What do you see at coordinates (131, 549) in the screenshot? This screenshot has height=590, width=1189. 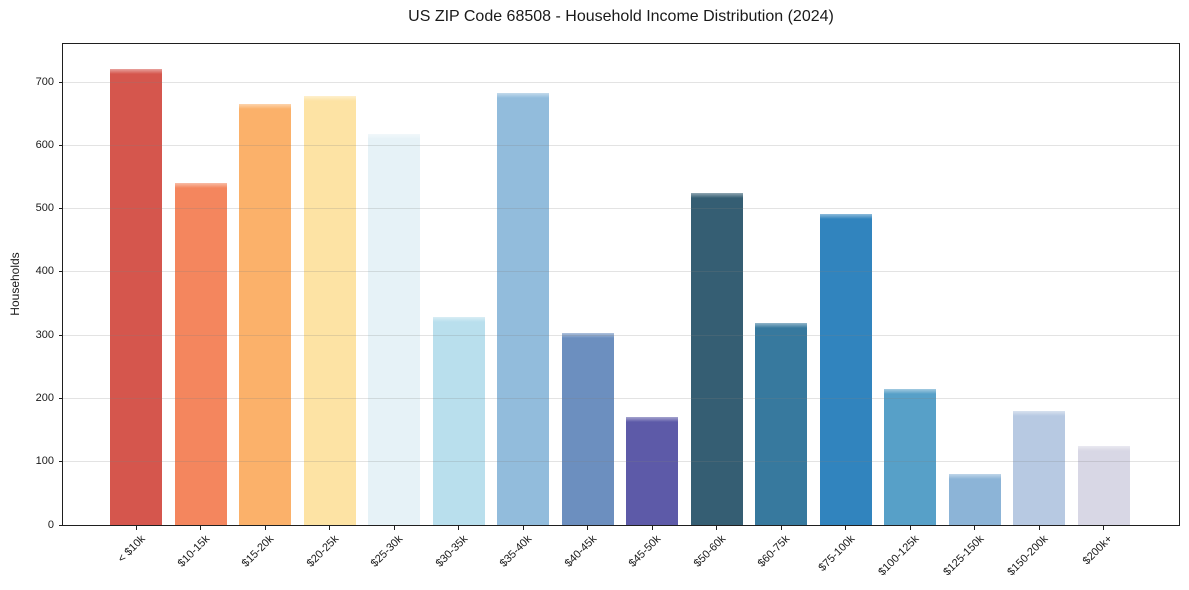 I see `x-tick-label: < $10k` at bounding box center [131, 549].